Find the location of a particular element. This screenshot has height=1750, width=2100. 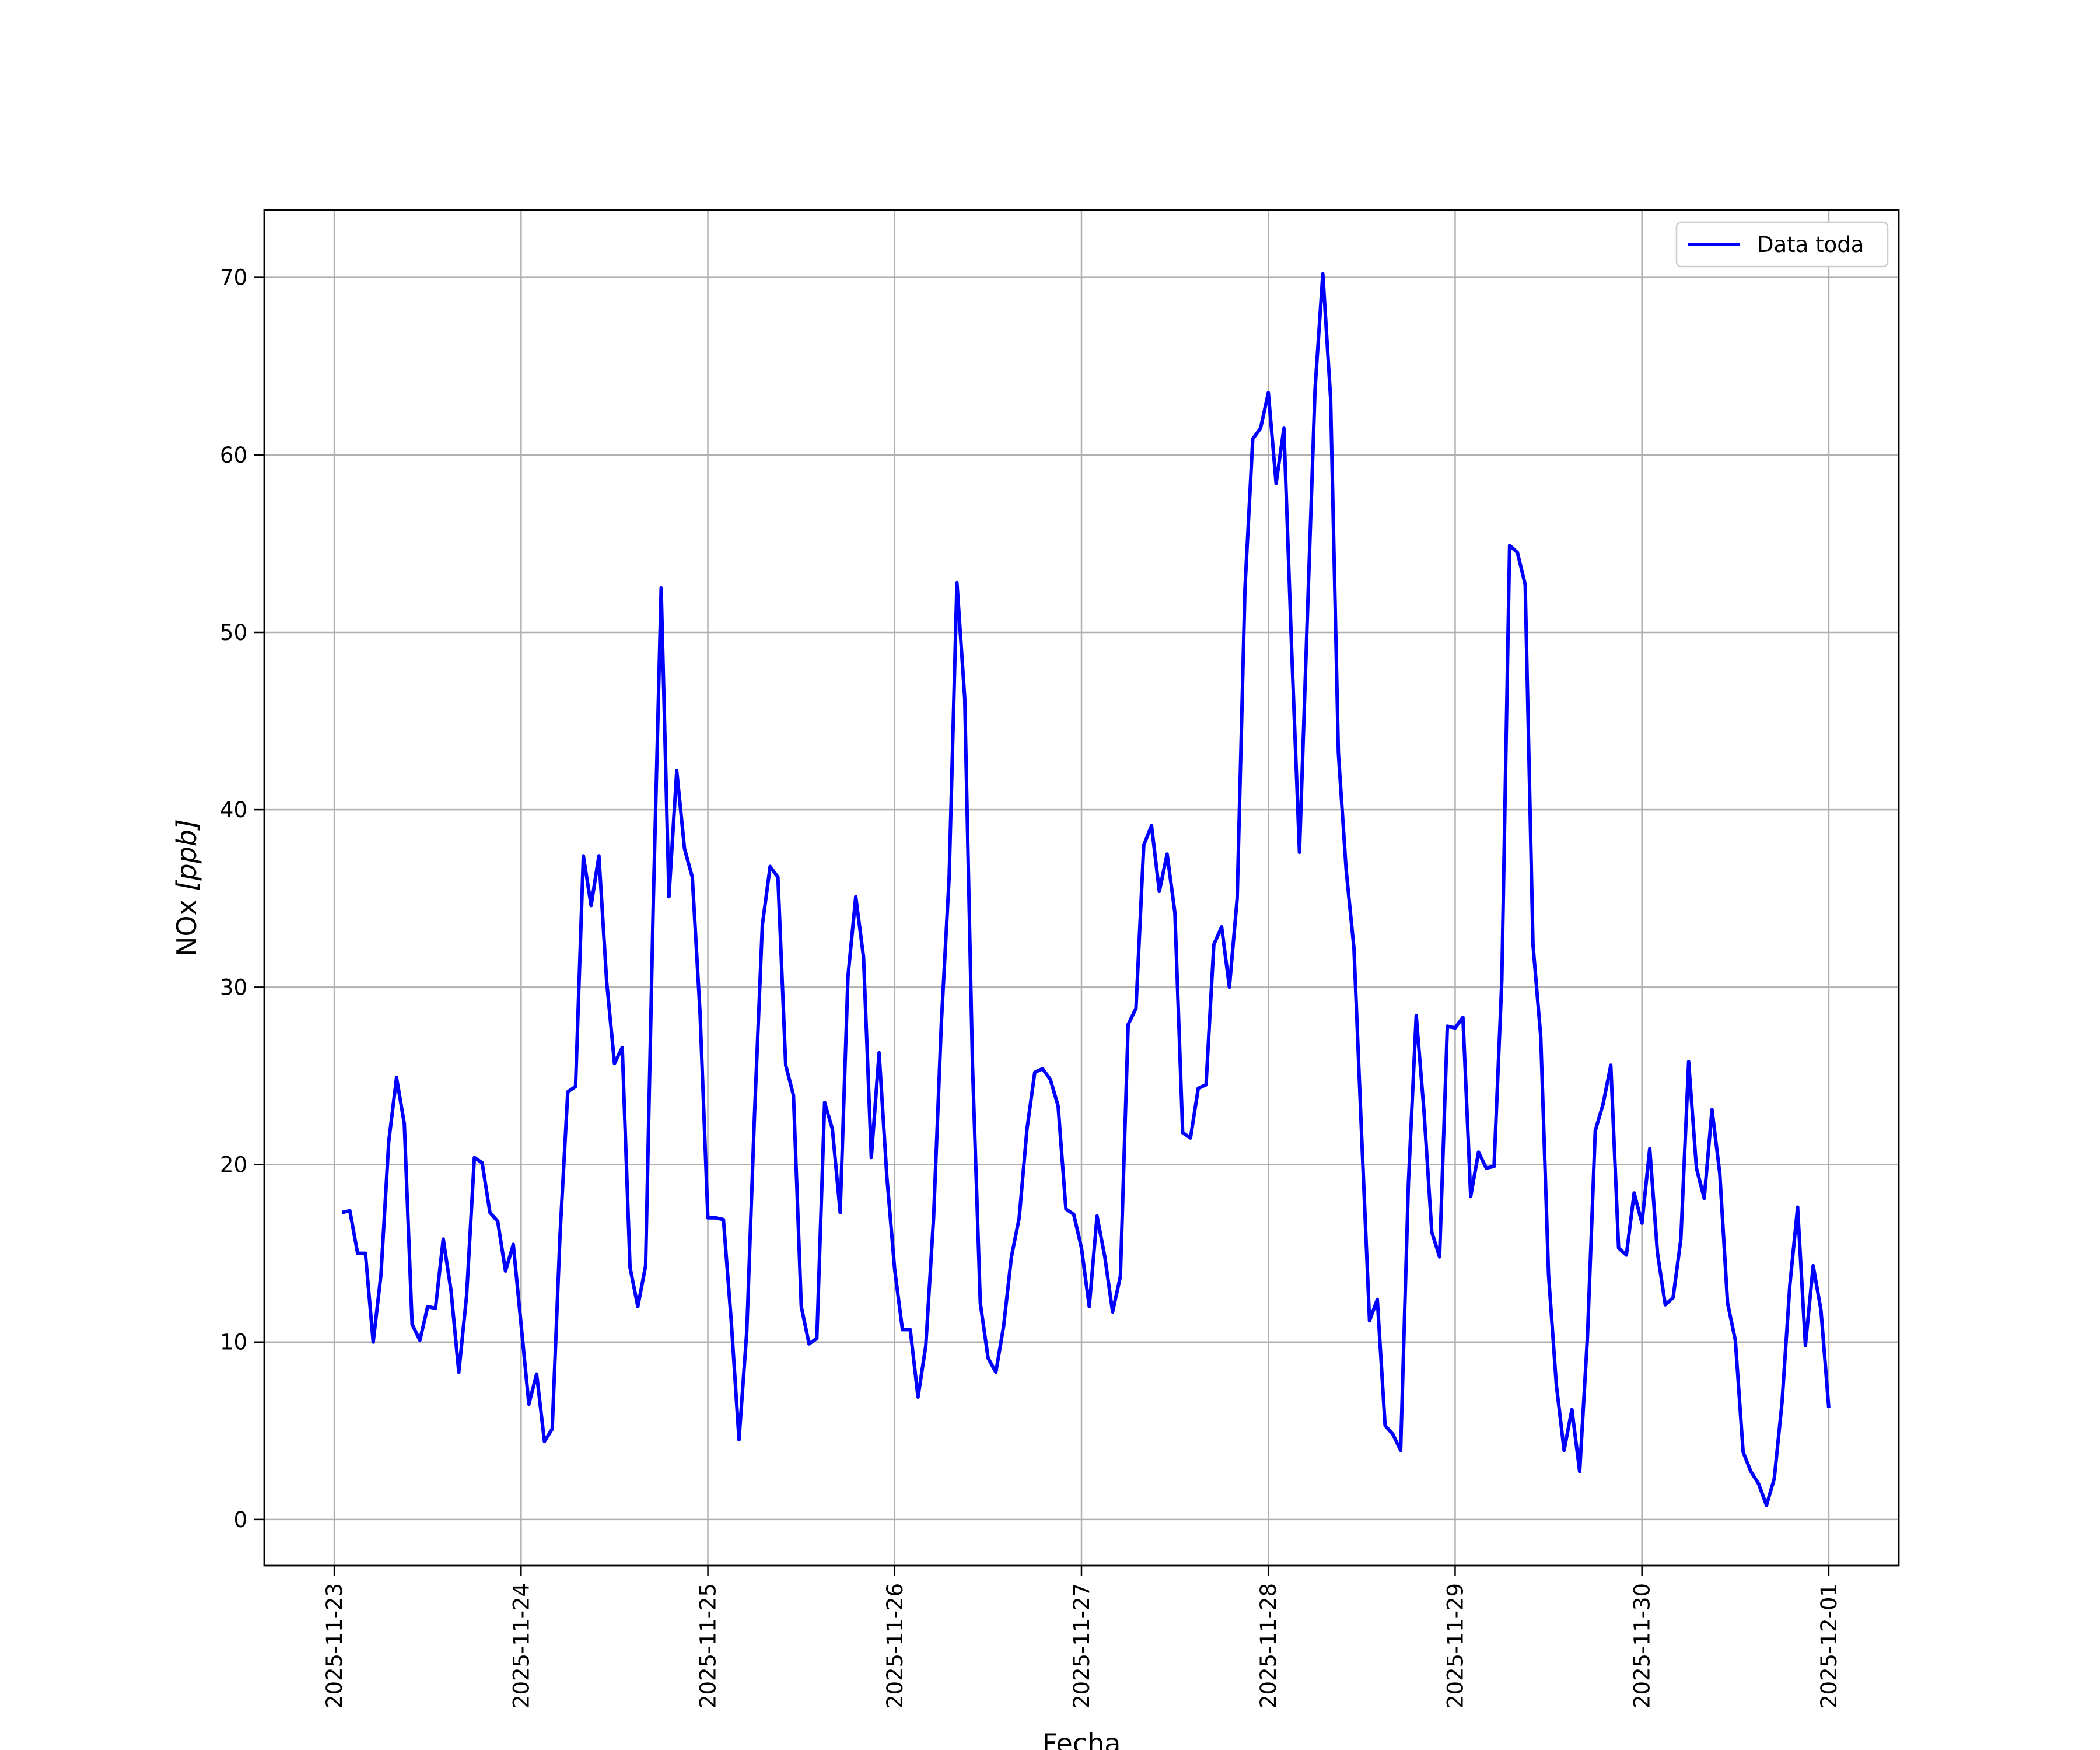

y-tick-label: 0 is located at coordinates (240, 1519).